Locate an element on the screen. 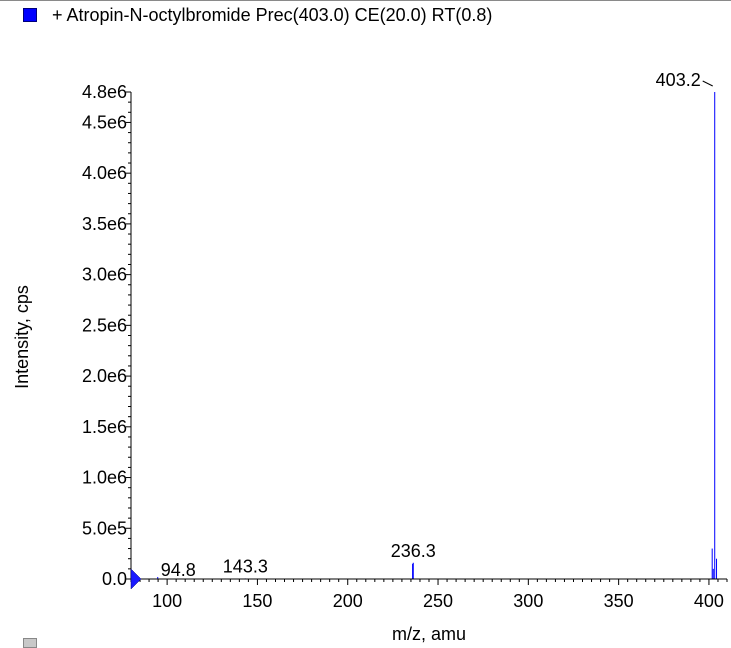 The height and width of the screenshot is (648, 731). x-tick-label: 250 is located at coordinates (438, 601).